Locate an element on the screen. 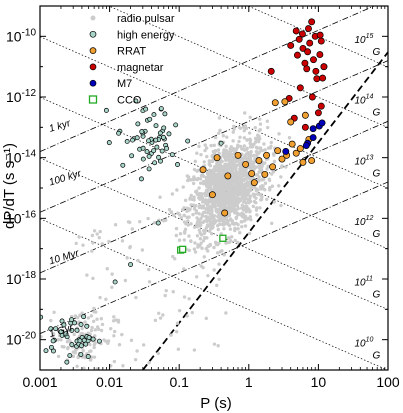 This screenshot has width=403, height=413. x-axis-label: P (s) is located at coordinates (215, 403).